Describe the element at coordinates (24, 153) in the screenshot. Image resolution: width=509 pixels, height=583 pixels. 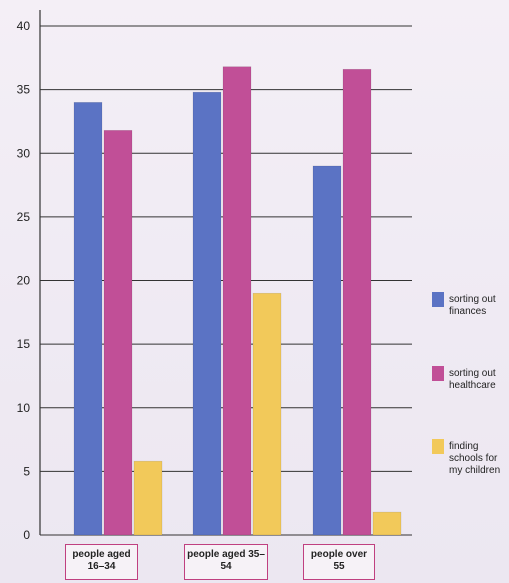
I see `y-tick-label: 30` at that location.